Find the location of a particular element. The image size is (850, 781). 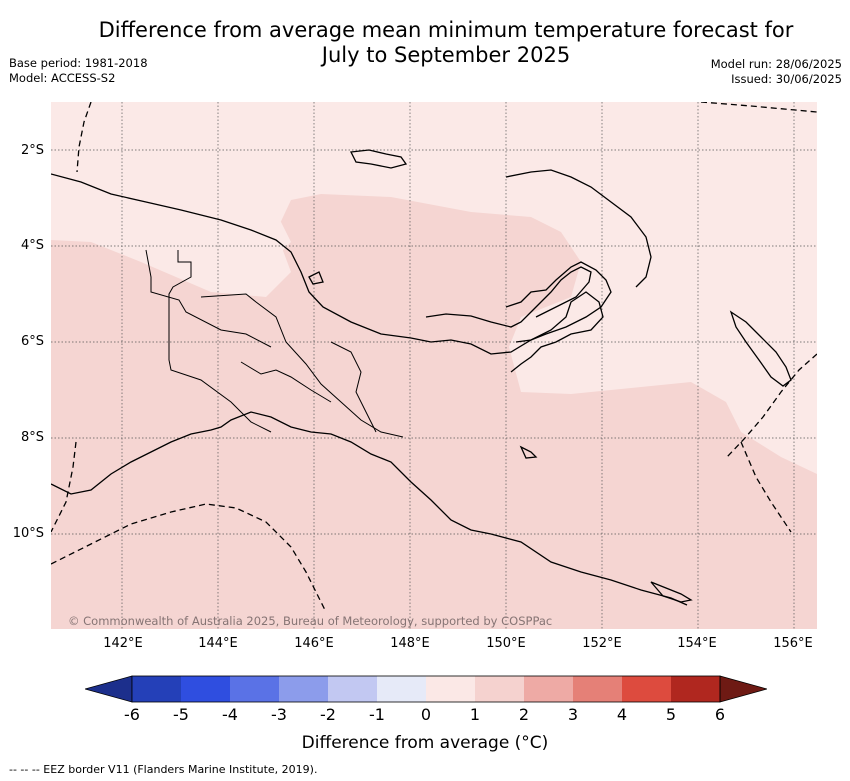

model-name: Model: ACCESS-S2 is located at coordinates (62, 78).